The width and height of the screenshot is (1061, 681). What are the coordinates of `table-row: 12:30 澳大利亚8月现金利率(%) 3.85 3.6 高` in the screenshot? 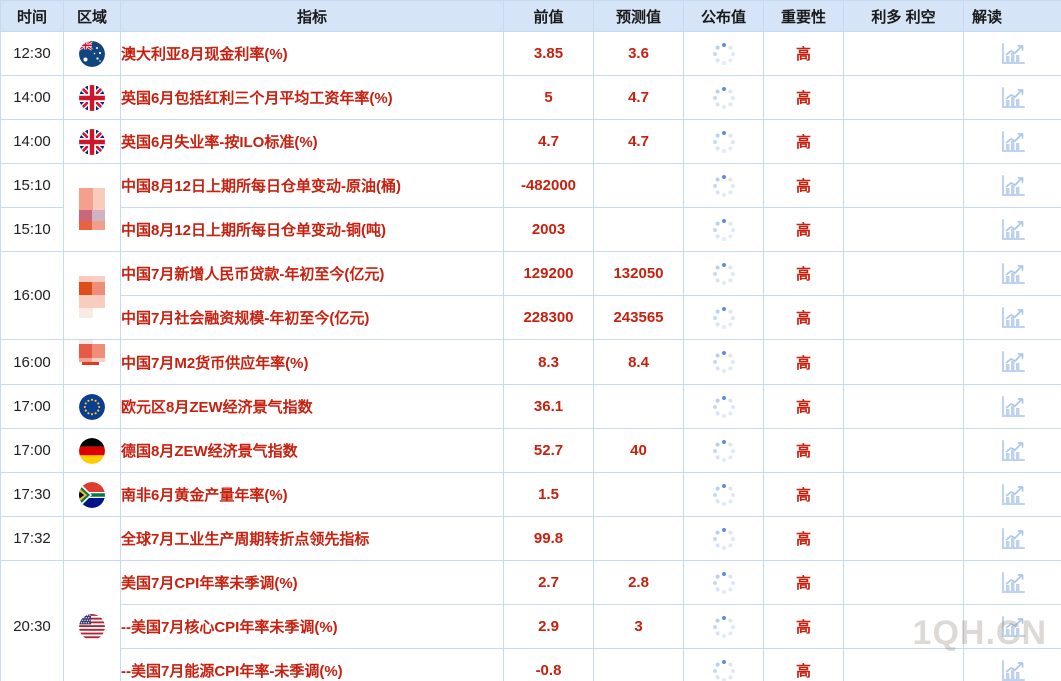 It's located at (530, 53).